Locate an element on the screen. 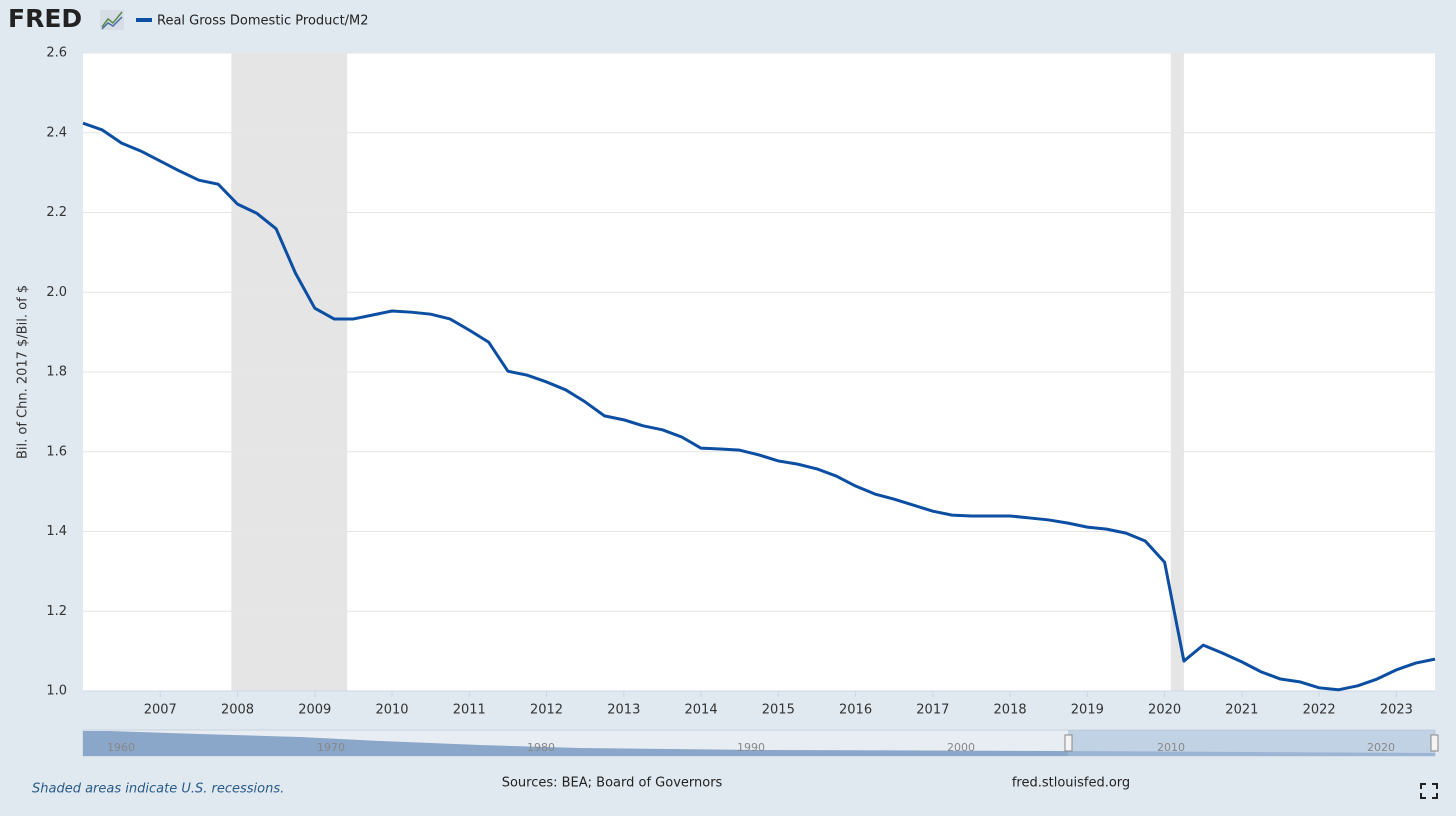  x-tick-label: 2011 is located at coordinates (469, 710).